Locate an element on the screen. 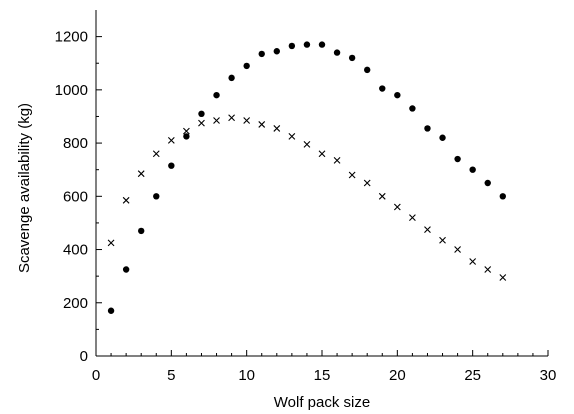  x-ticks: 0 5 10 15 20 25 30 is located at coordinates (324, 367).